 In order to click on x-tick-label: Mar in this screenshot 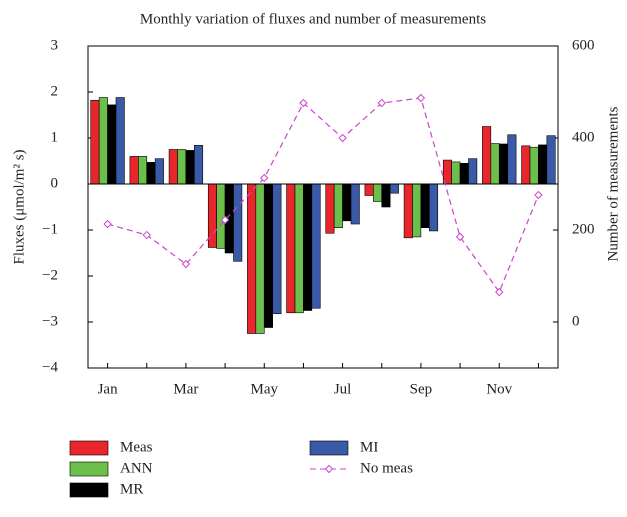, I will do `click(185, 389)`.